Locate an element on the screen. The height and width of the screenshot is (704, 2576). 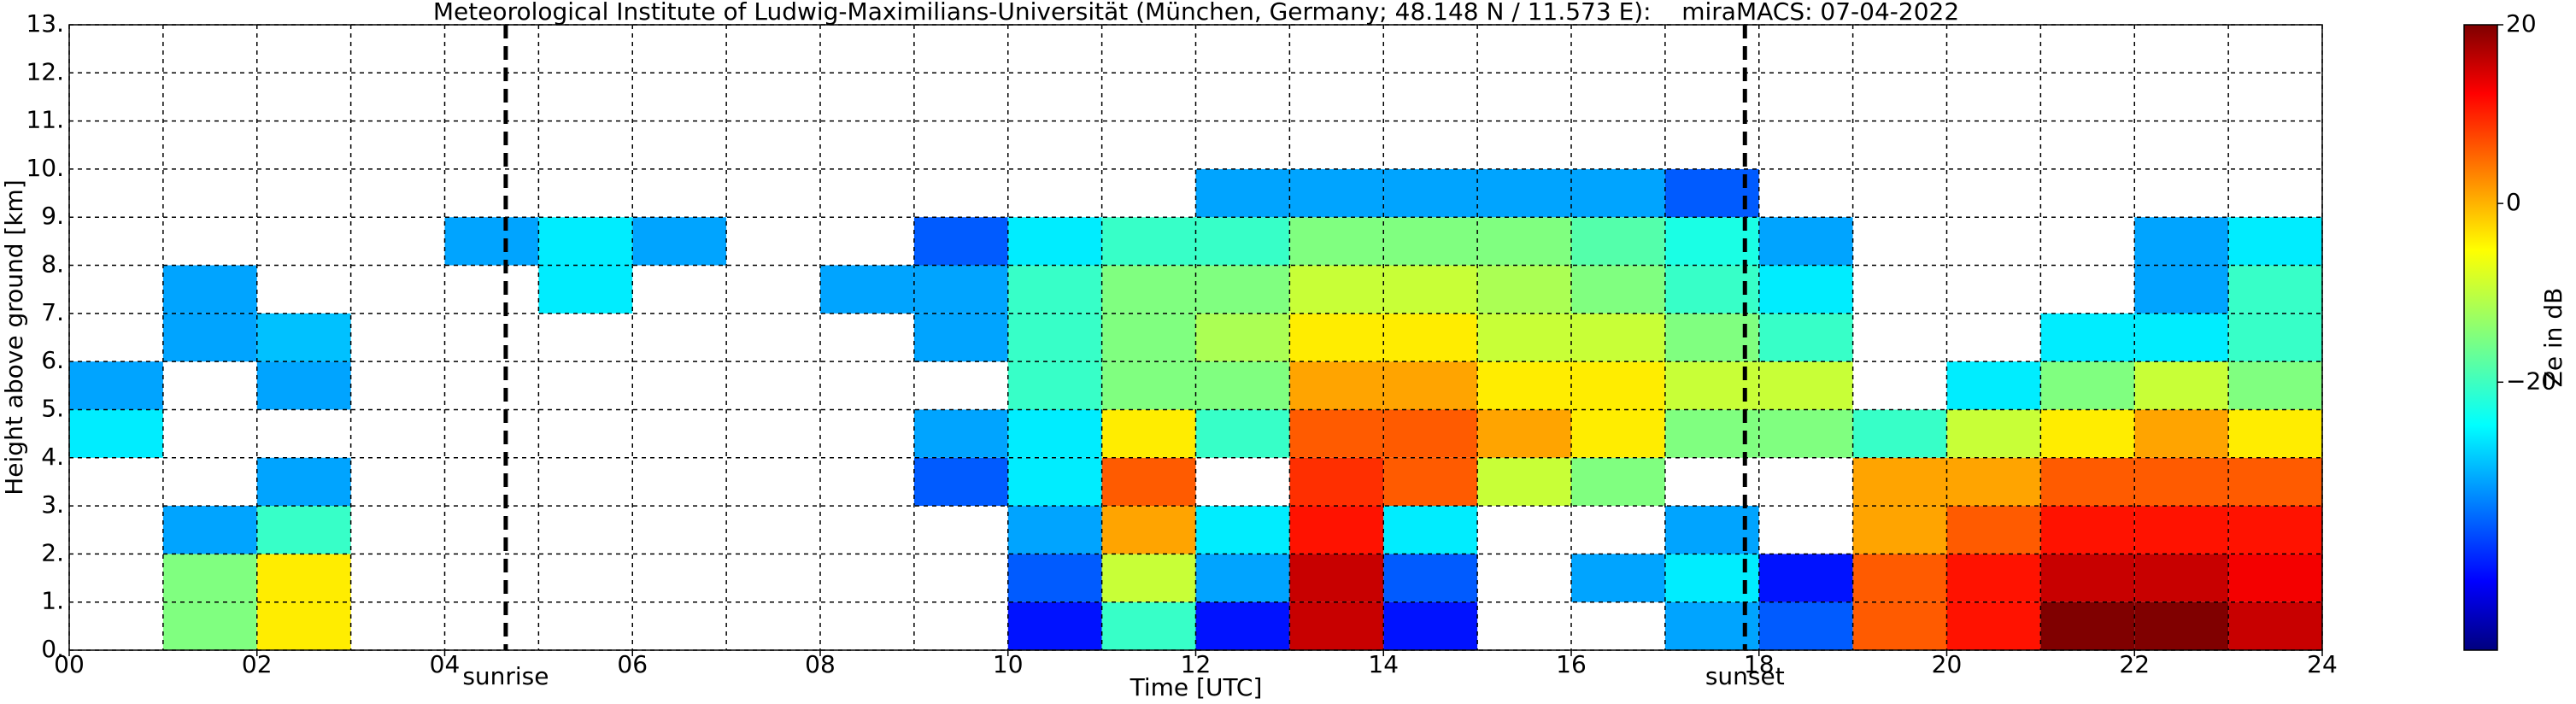
y-tick-label: 10. is located at coordinates (45, 168).